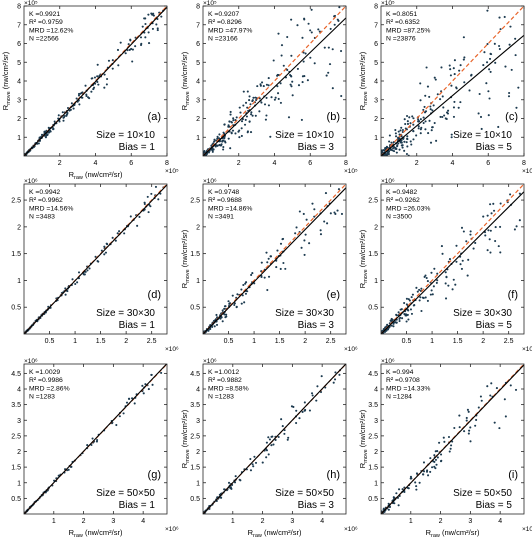 The height and width of the screenshot is (550, 532). Describe the element at coordinates (482, 493) in the screenshot. I see `size-label: Size = 50×50` at that location.